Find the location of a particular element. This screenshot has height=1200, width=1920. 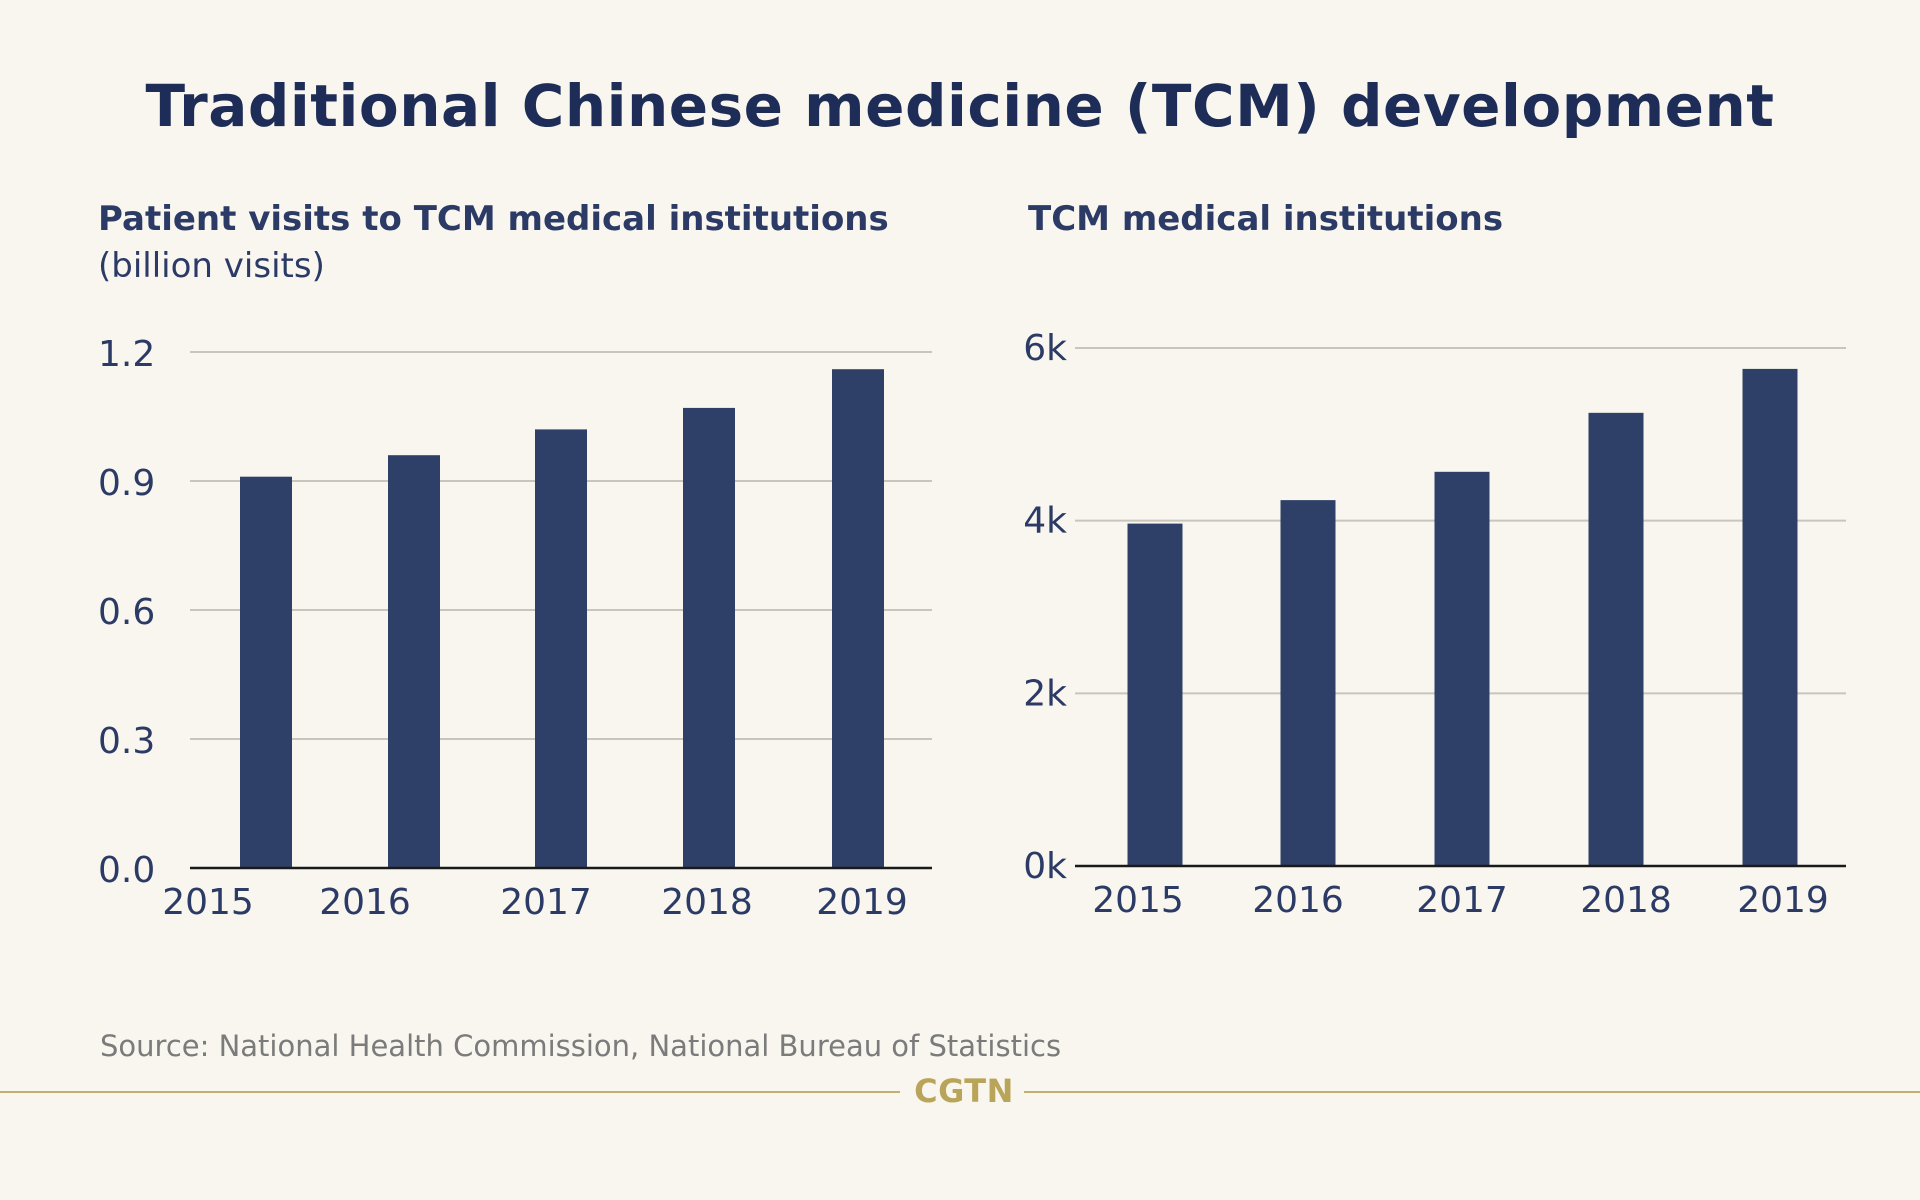

y-tick-label: 0.0 is located at coordinates (126, 870).